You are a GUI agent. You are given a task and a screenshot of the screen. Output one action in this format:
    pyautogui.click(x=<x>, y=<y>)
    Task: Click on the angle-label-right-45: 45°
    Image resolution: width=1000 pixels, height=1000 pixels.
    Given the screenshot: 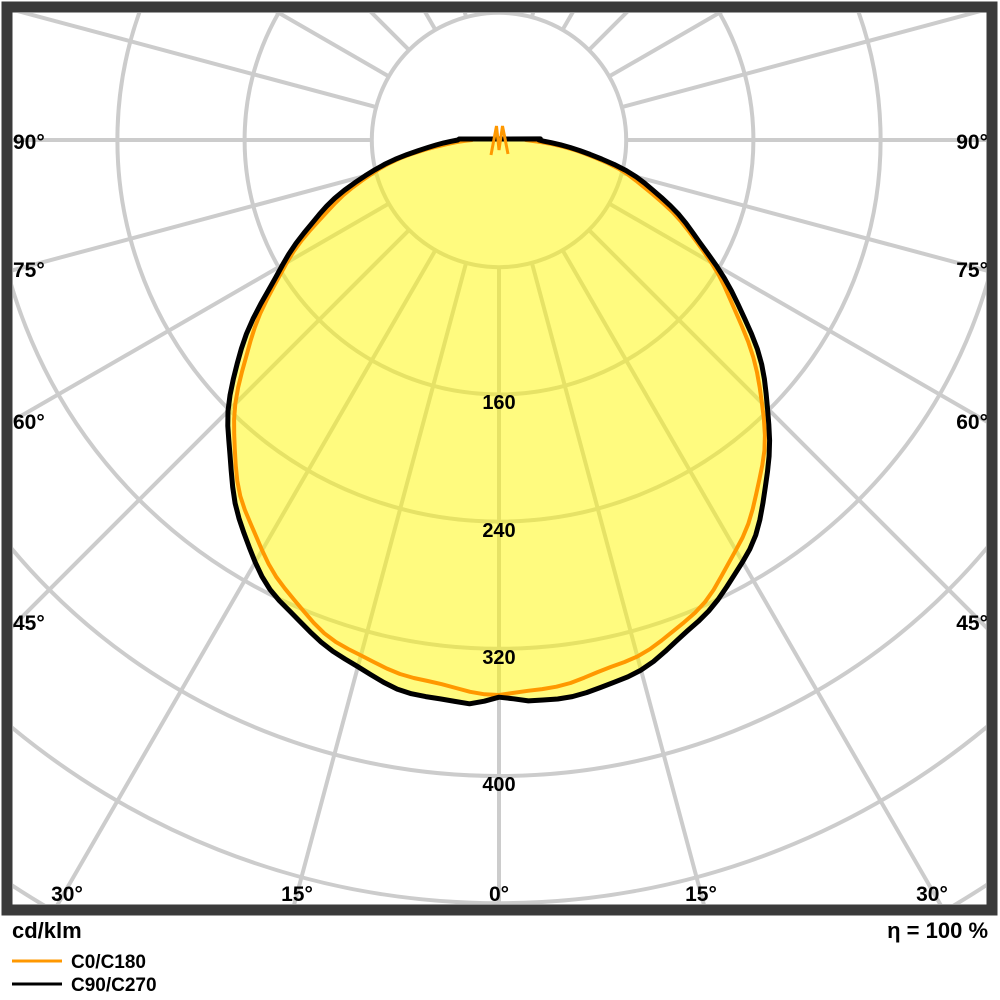 What is the action you would take?
    pyautogui.click(x=972, y=623)
    